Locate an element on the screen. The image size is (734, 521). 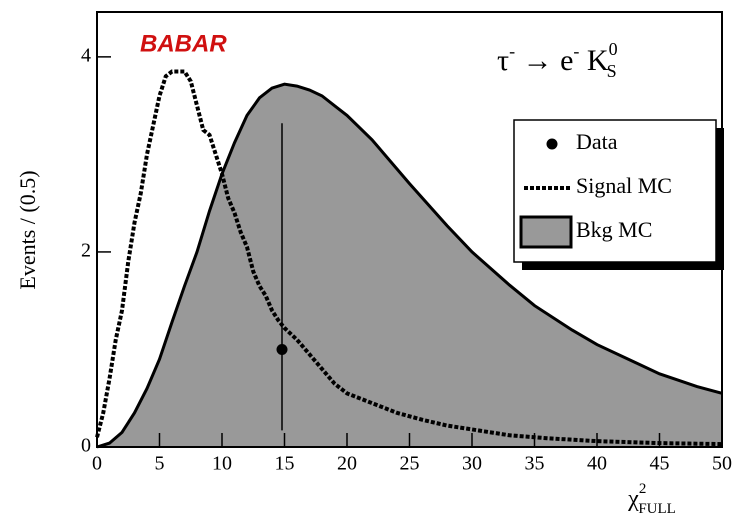
legend-entries: Data Signal MC Bkg MC is located at coordinates (595, 189).